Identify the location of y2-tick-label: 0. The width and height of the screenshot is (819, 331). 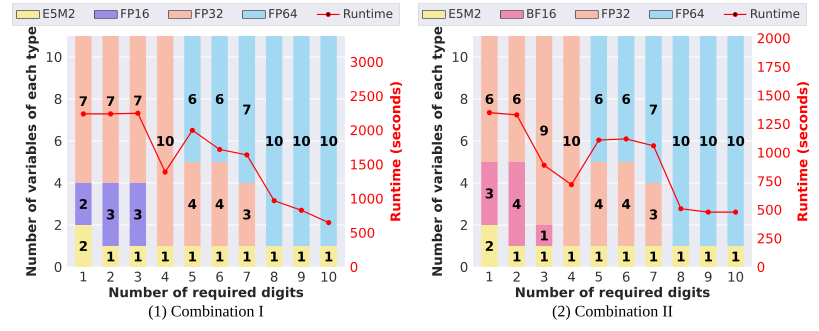
(354, 267).